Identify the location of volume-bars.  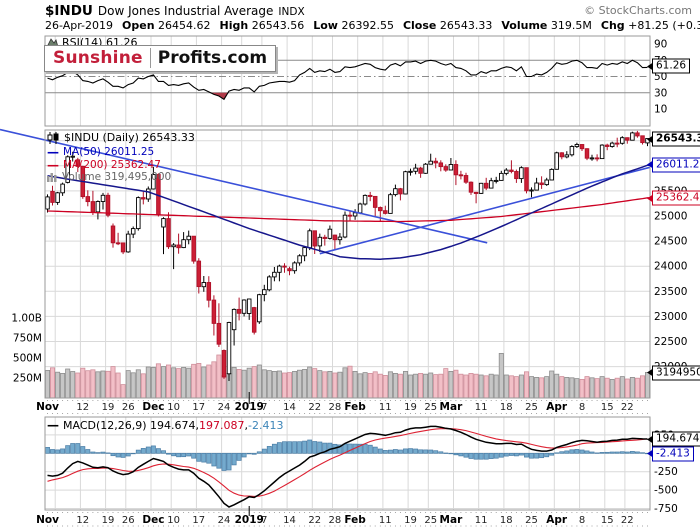
(348, 375).